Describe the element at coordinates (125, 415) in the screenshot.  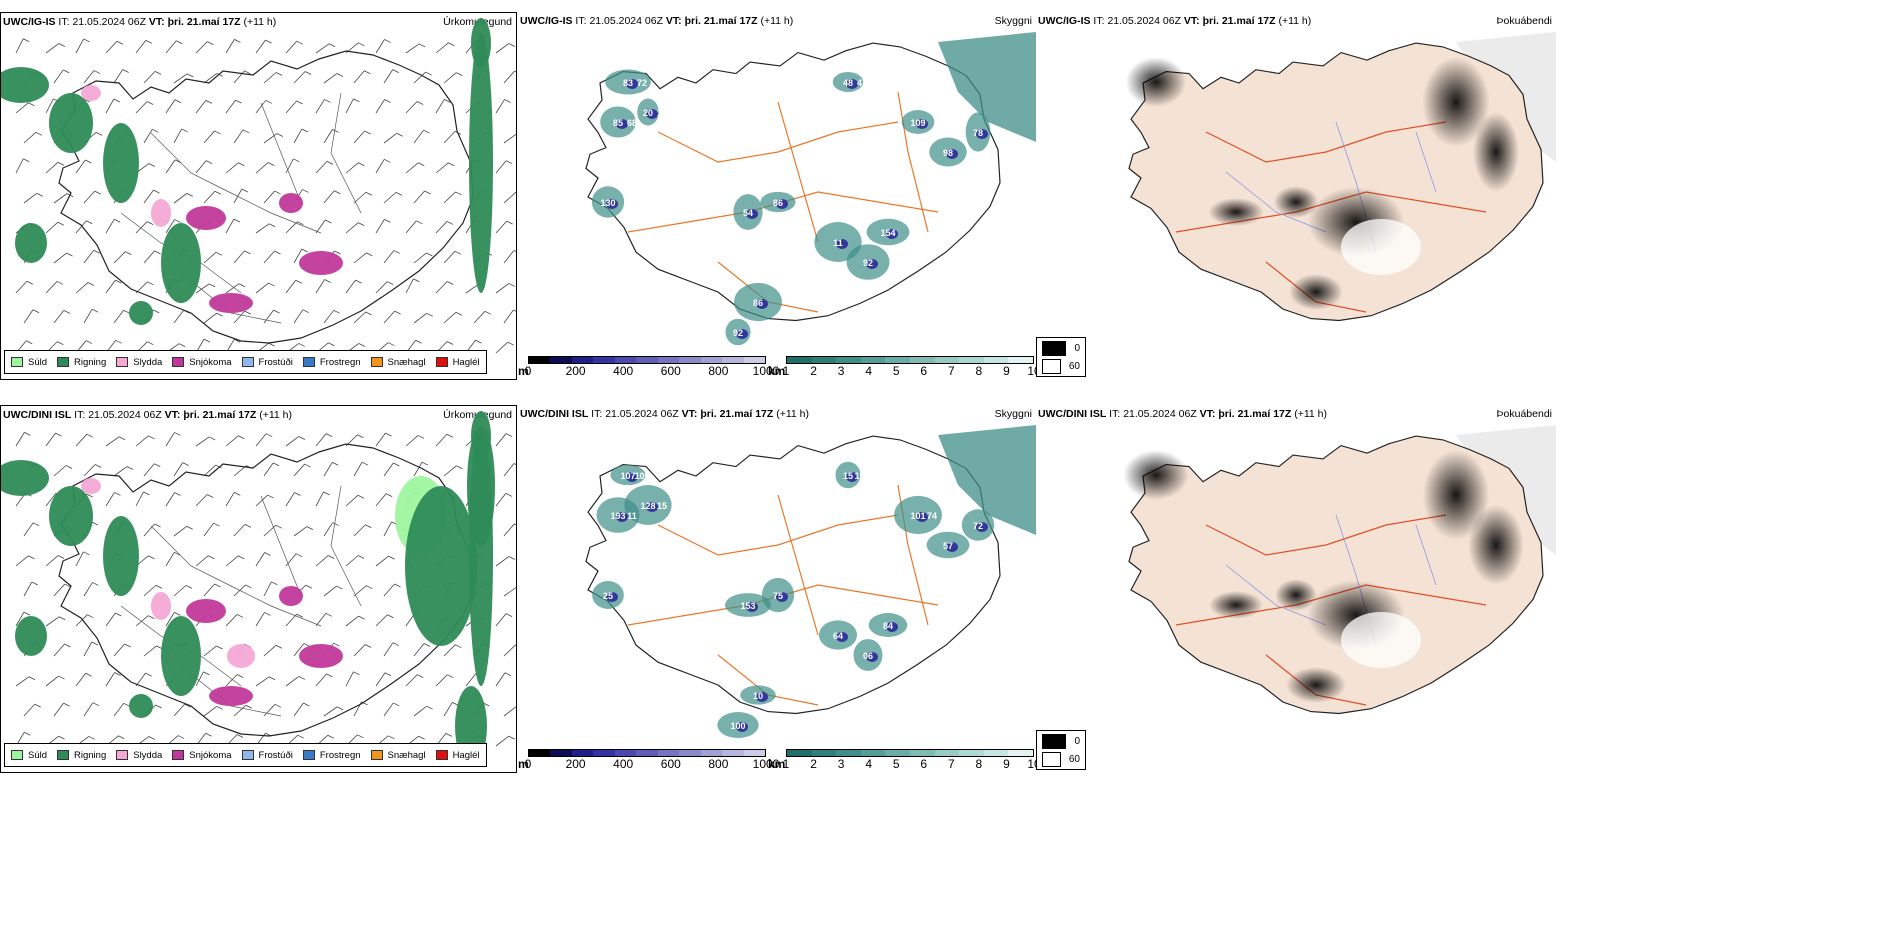
I see `init-time: 21.05.2024 06Z` at that location.